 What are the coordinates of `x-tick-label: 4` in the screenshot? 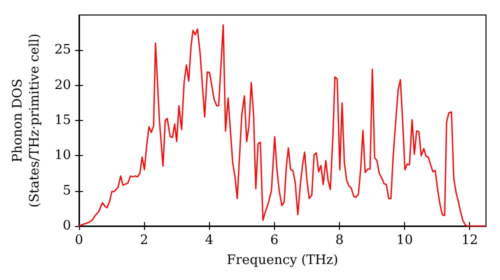 It's located at (209, 240).